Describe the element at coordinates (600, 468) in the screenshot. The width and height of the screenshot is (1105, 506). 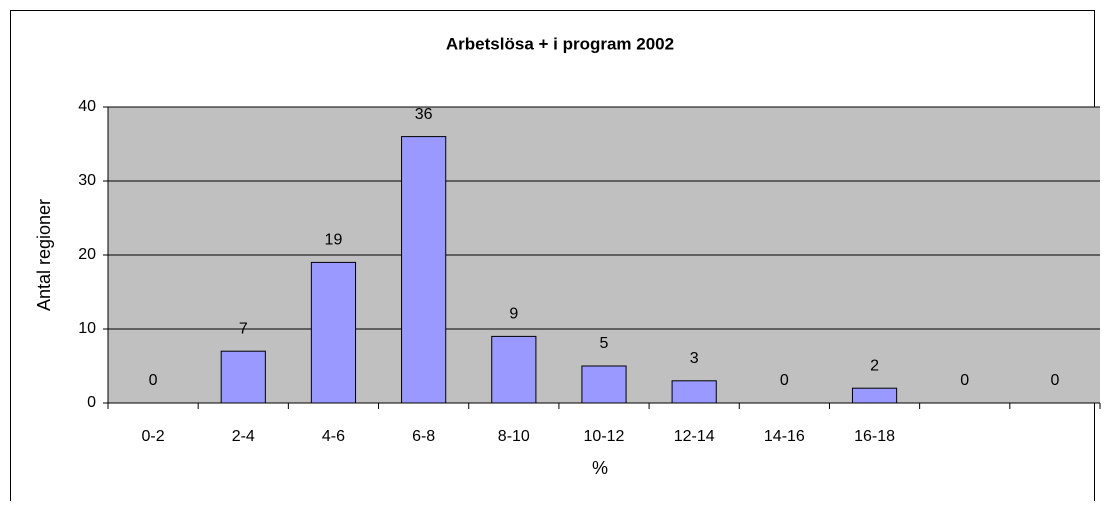
I see `x-axis-label: %` at that location.